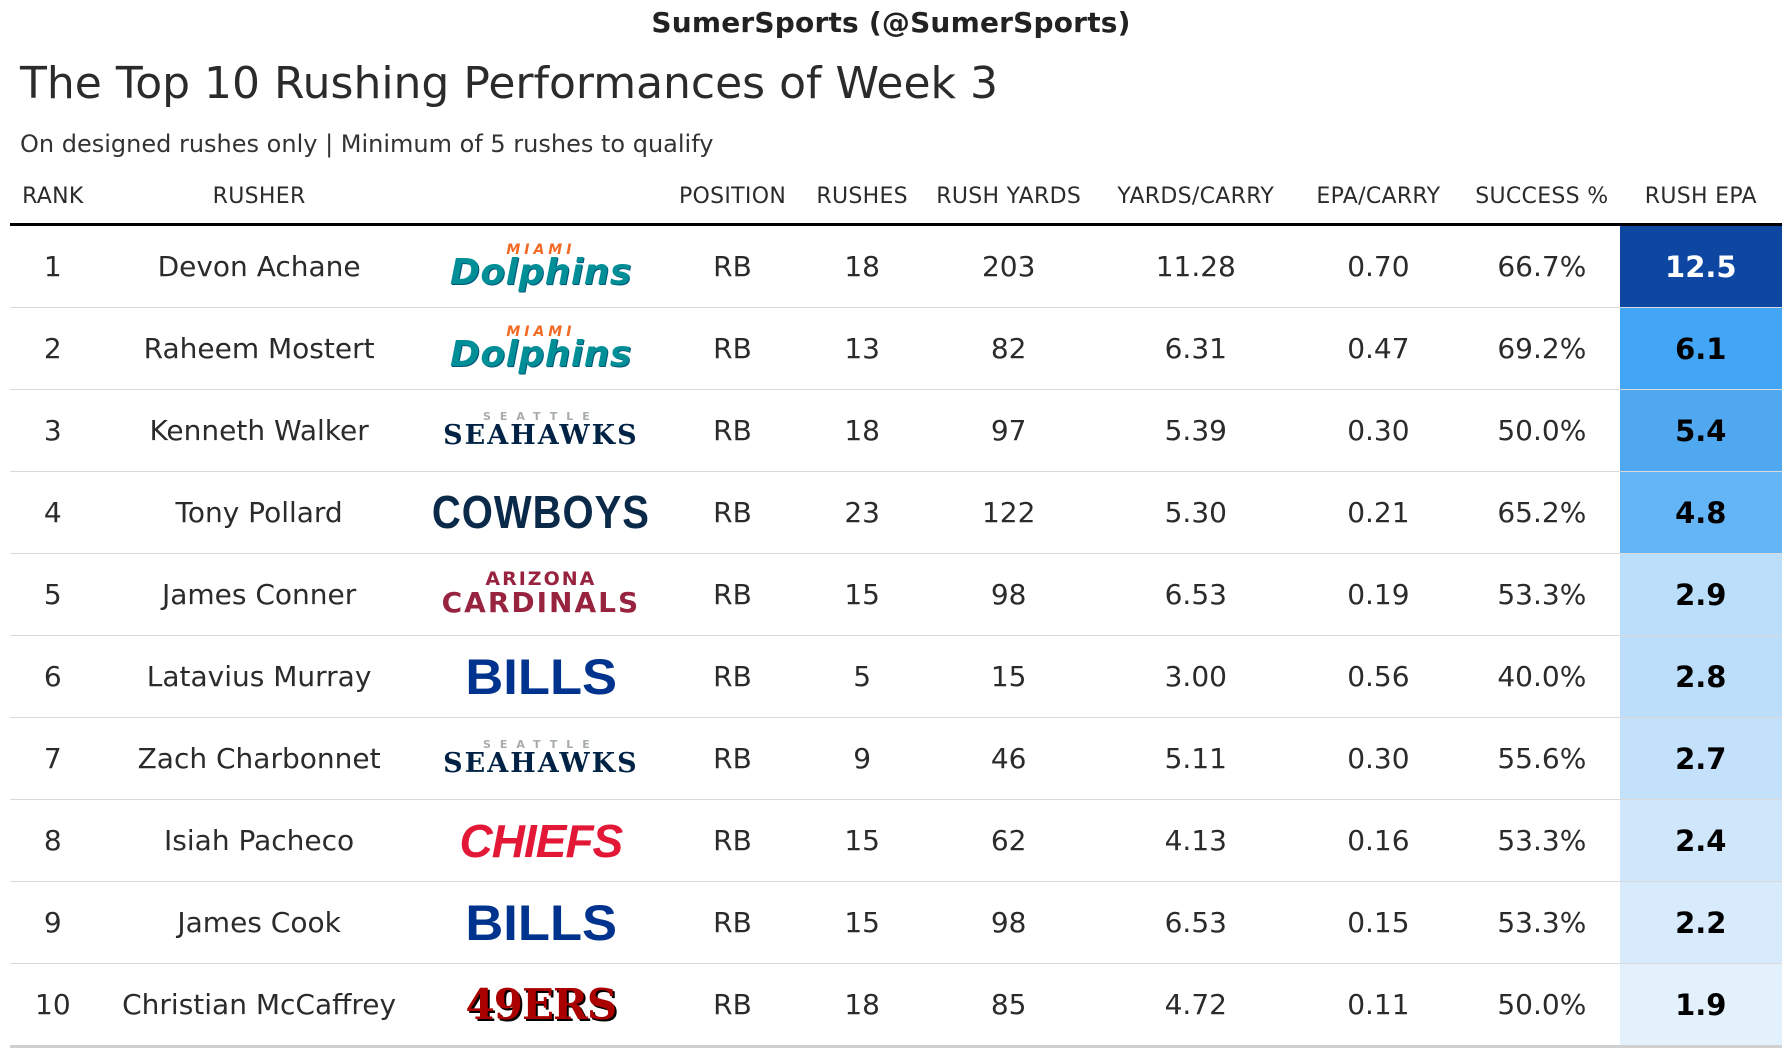 Image resolution: width=1782 pixels, height=1056 pixels. What do you see at coordinates (53, 266) in the screenshot?
I see `rank-cell: 1` at bounding box center [53, 266].